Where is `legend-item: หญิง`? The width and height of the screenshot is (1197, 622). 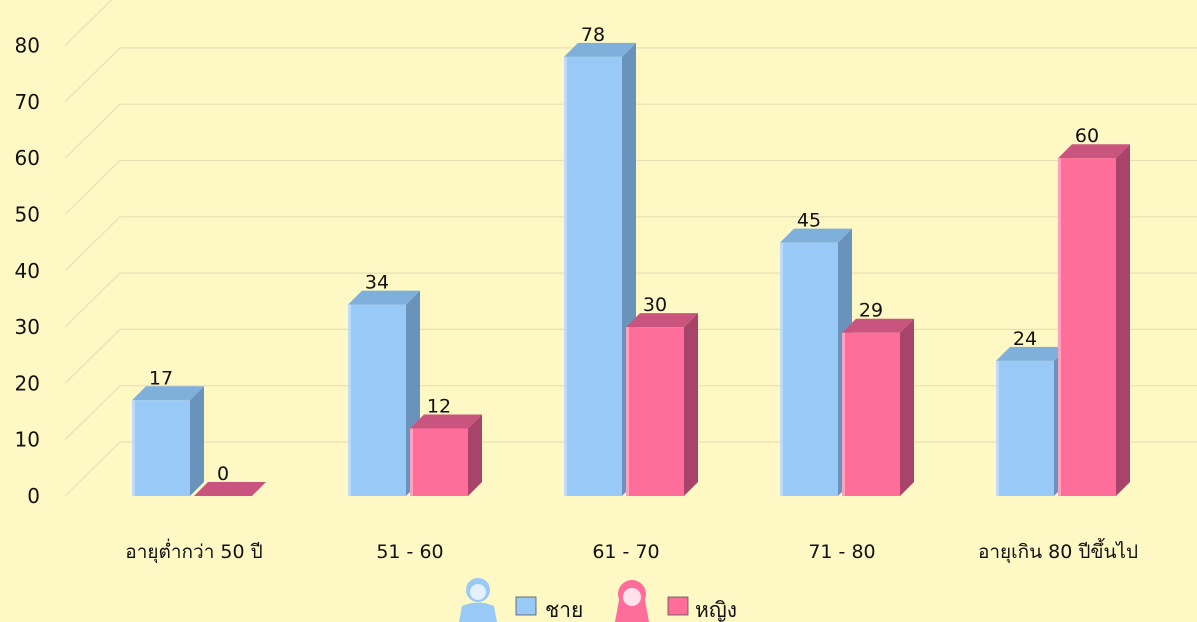 legend-item: หญิง is located at coordinates (676, 601).